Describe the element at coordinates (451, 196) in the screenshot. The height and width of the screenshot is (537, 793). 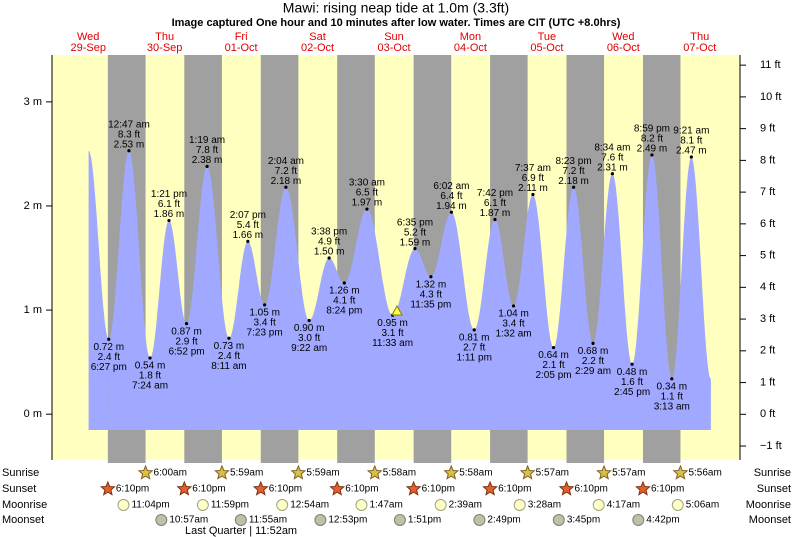
I see `tide-label: 6.4 ft` at that location.